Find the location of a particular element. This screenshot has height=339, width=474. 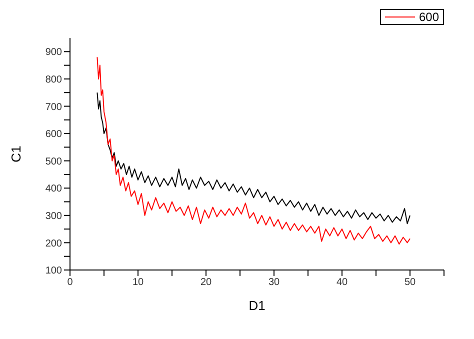

y-tick-label: 100 is located at coordinates (53, 271).